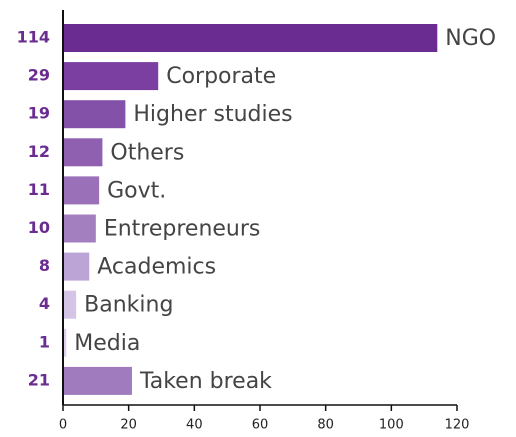 This screenshot has height=437, width=516. What do you see at coordinates (147, 152) in the screenshot?
I see `category-label: Others` at bounding box center [147, 152].